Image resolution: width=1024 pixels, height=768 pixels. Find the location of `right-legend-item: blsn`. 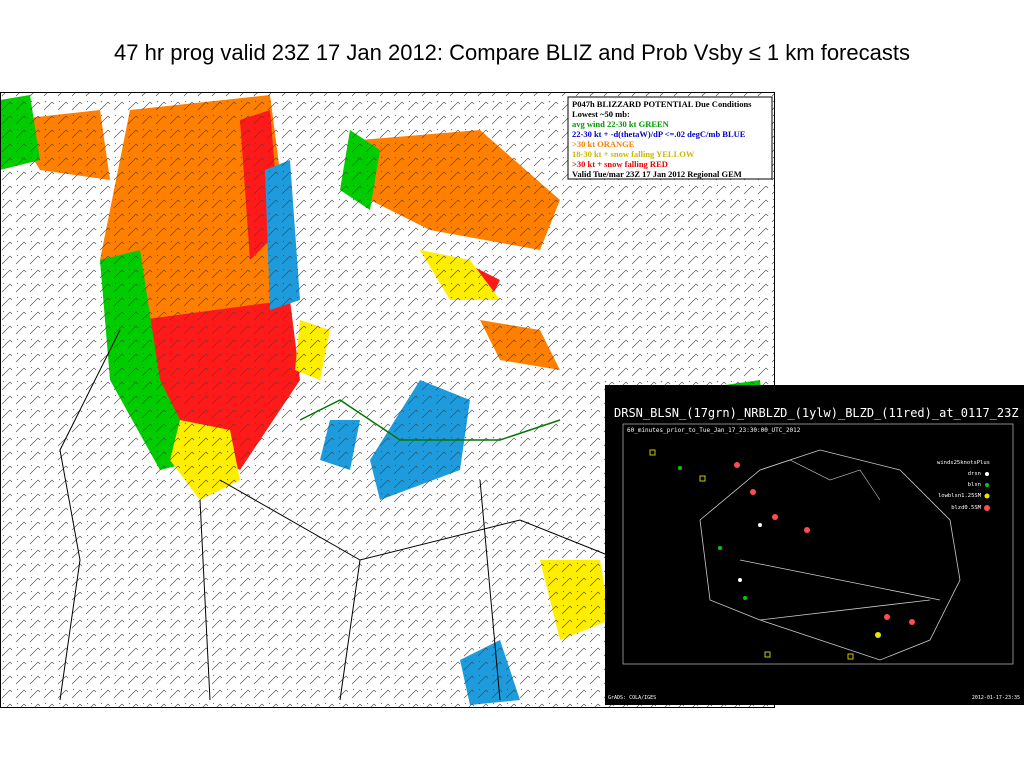

right-legend-item: blsn is located at coordinates (974, 485).